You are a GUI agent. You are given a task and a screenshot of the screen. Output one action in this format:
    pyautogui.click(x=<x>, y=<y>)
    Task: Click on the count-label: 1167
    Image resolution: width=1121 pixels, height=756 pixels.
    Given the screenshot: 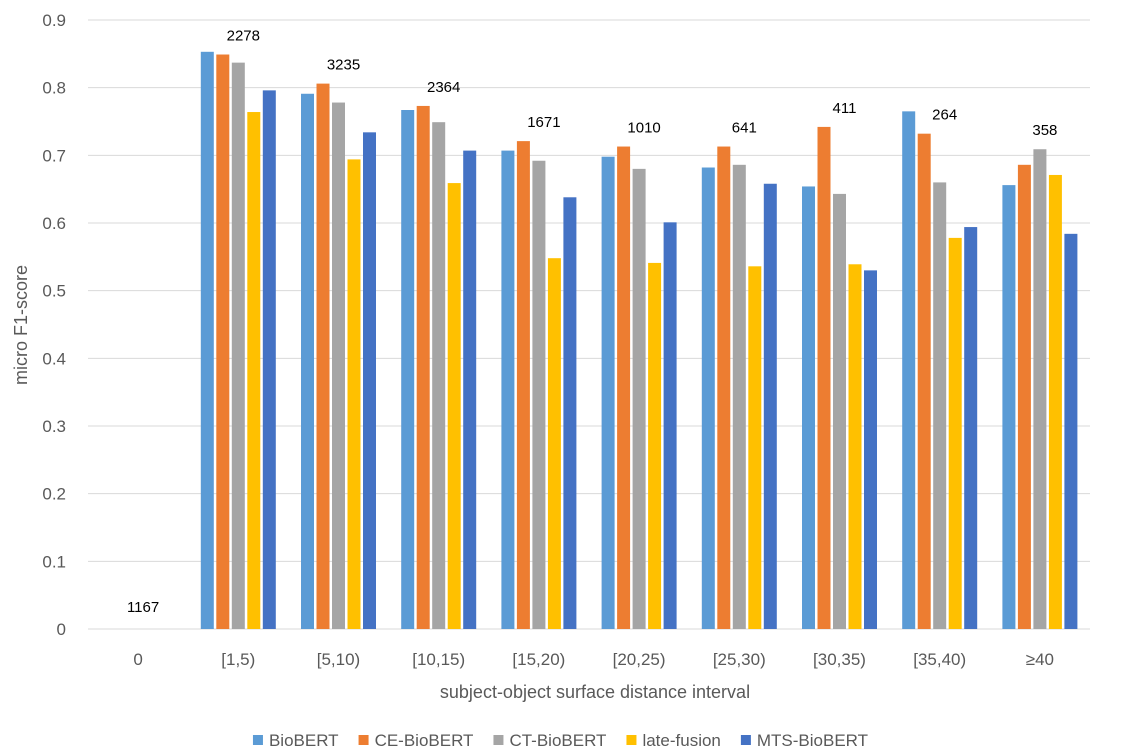 What is the action you would take?
    pyautogui.click(x=143, y=607)
    